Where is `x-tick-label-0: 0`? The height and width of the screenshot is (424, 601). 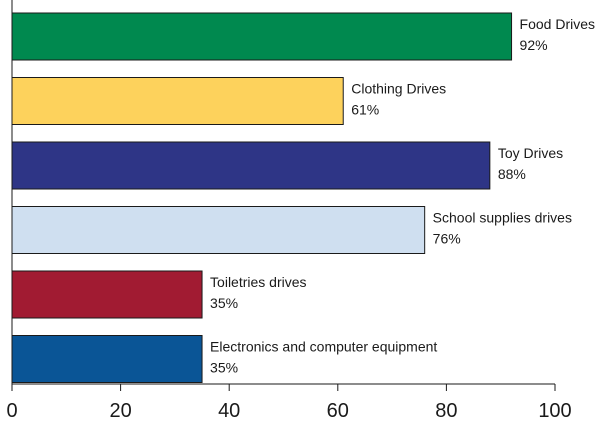 x-tick-label-0: 0 is located at coordinates (11, 411).